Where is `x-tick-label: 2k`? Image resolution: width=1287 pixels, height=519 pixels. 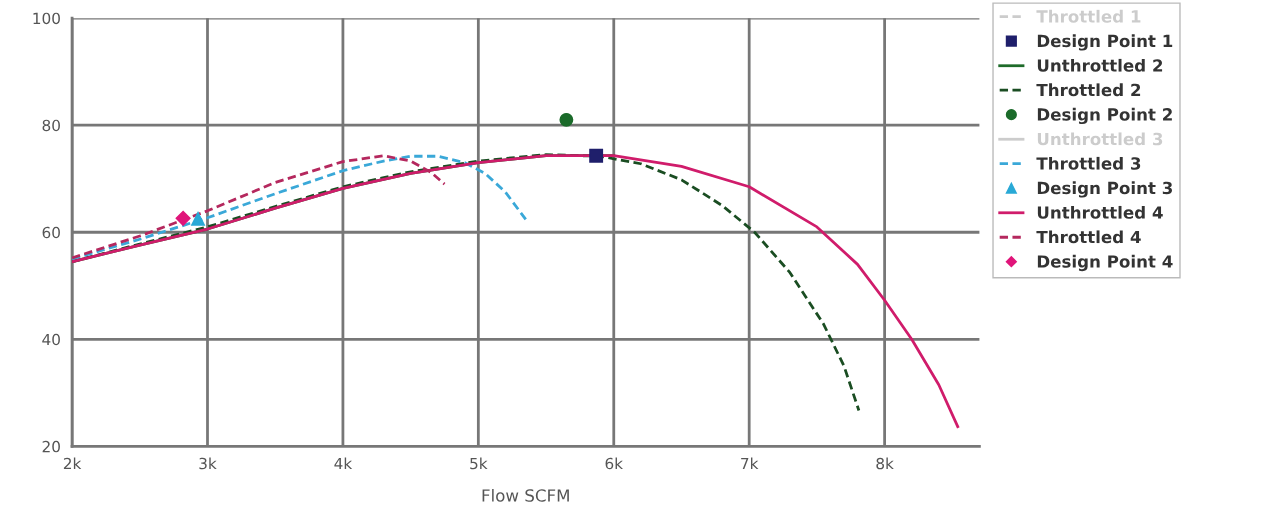 x-tick-label: 2k is located at coordinates (72, 463).